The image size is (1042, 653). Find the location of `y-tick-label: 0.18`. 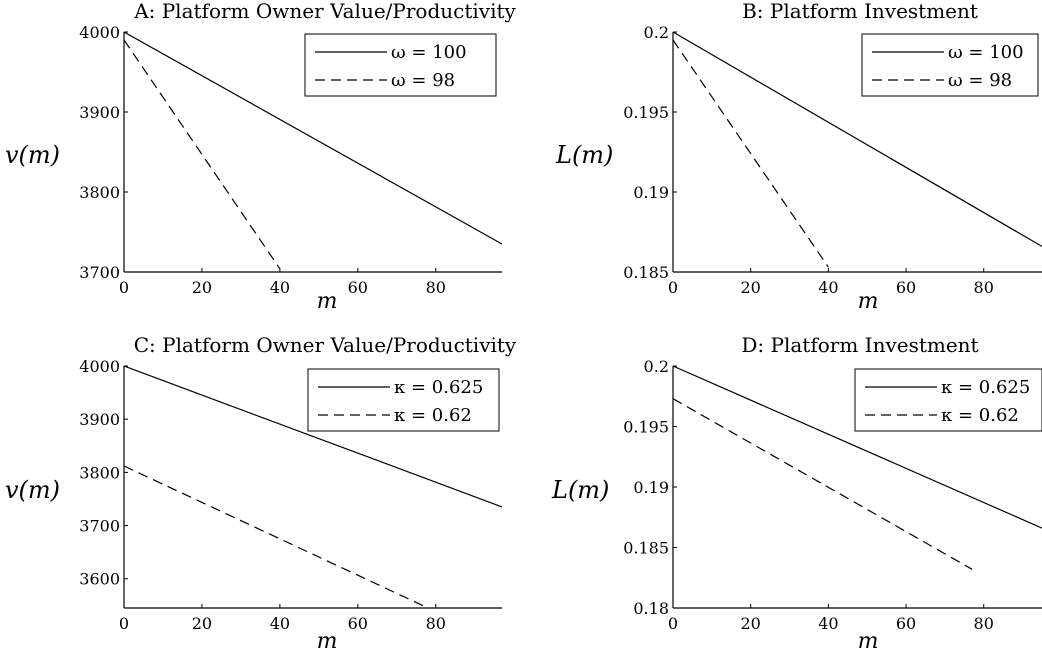

y-tick-label: 0.18 is located at coordinates (651, 608).